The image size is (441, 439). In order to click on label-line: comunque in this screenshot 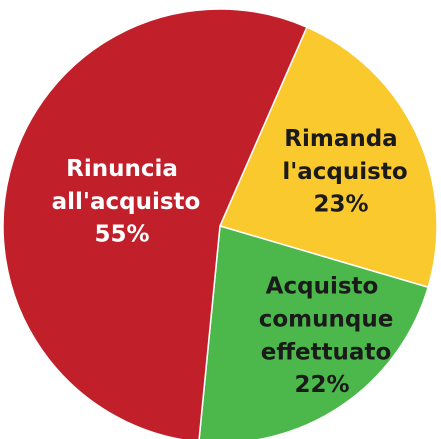, I will do `click(322, 319)`.